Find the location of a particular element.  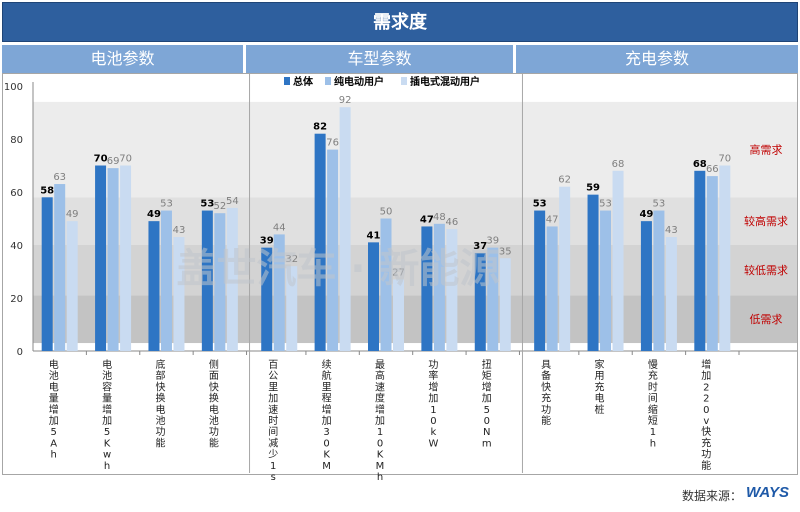

x-tick-label-char: 加 is located at coordinates (273, 399).